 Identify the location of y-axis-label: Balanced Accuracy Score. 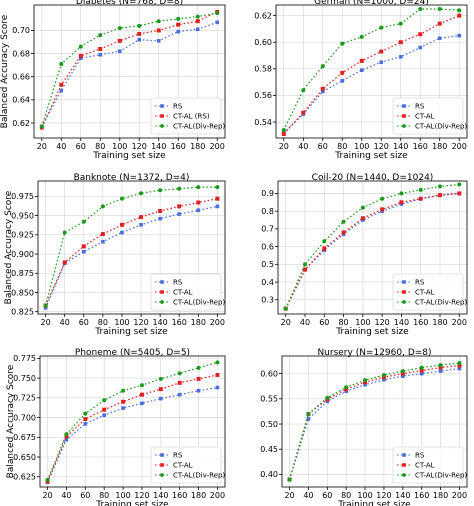
(11, 421).